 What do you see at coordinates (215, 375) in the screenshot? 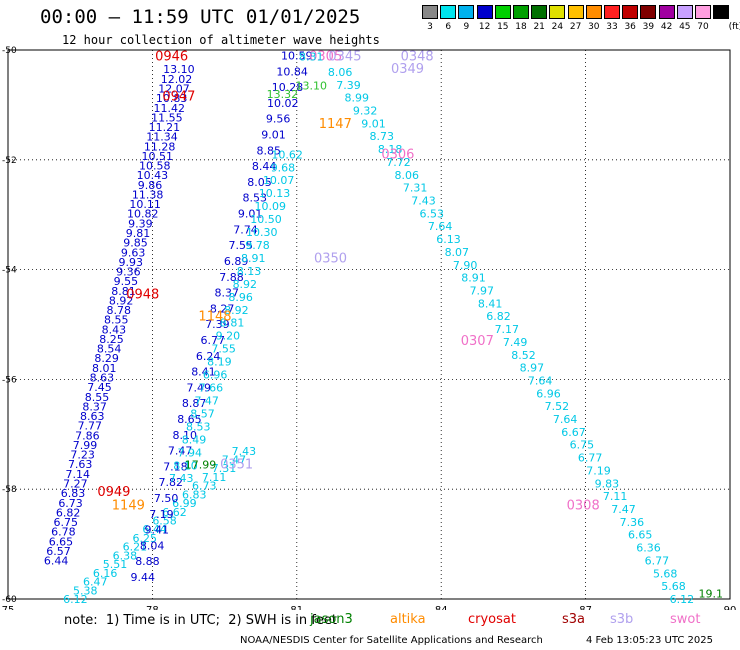
I see `wave-height-value: 6.96` at bounding box center [215, 375].